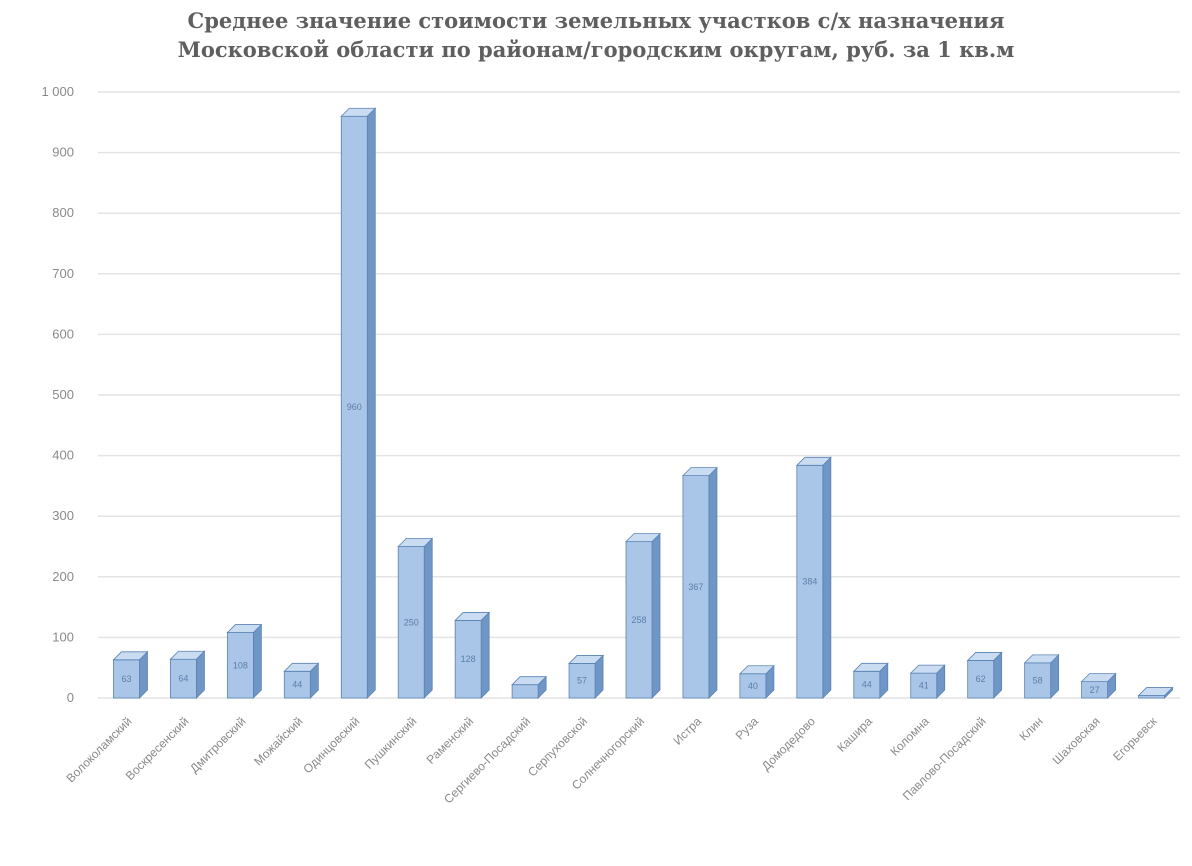  Describe the element at coordinates (63, 636) in the screenshot. I see `y-tick-label: 100` at that location.